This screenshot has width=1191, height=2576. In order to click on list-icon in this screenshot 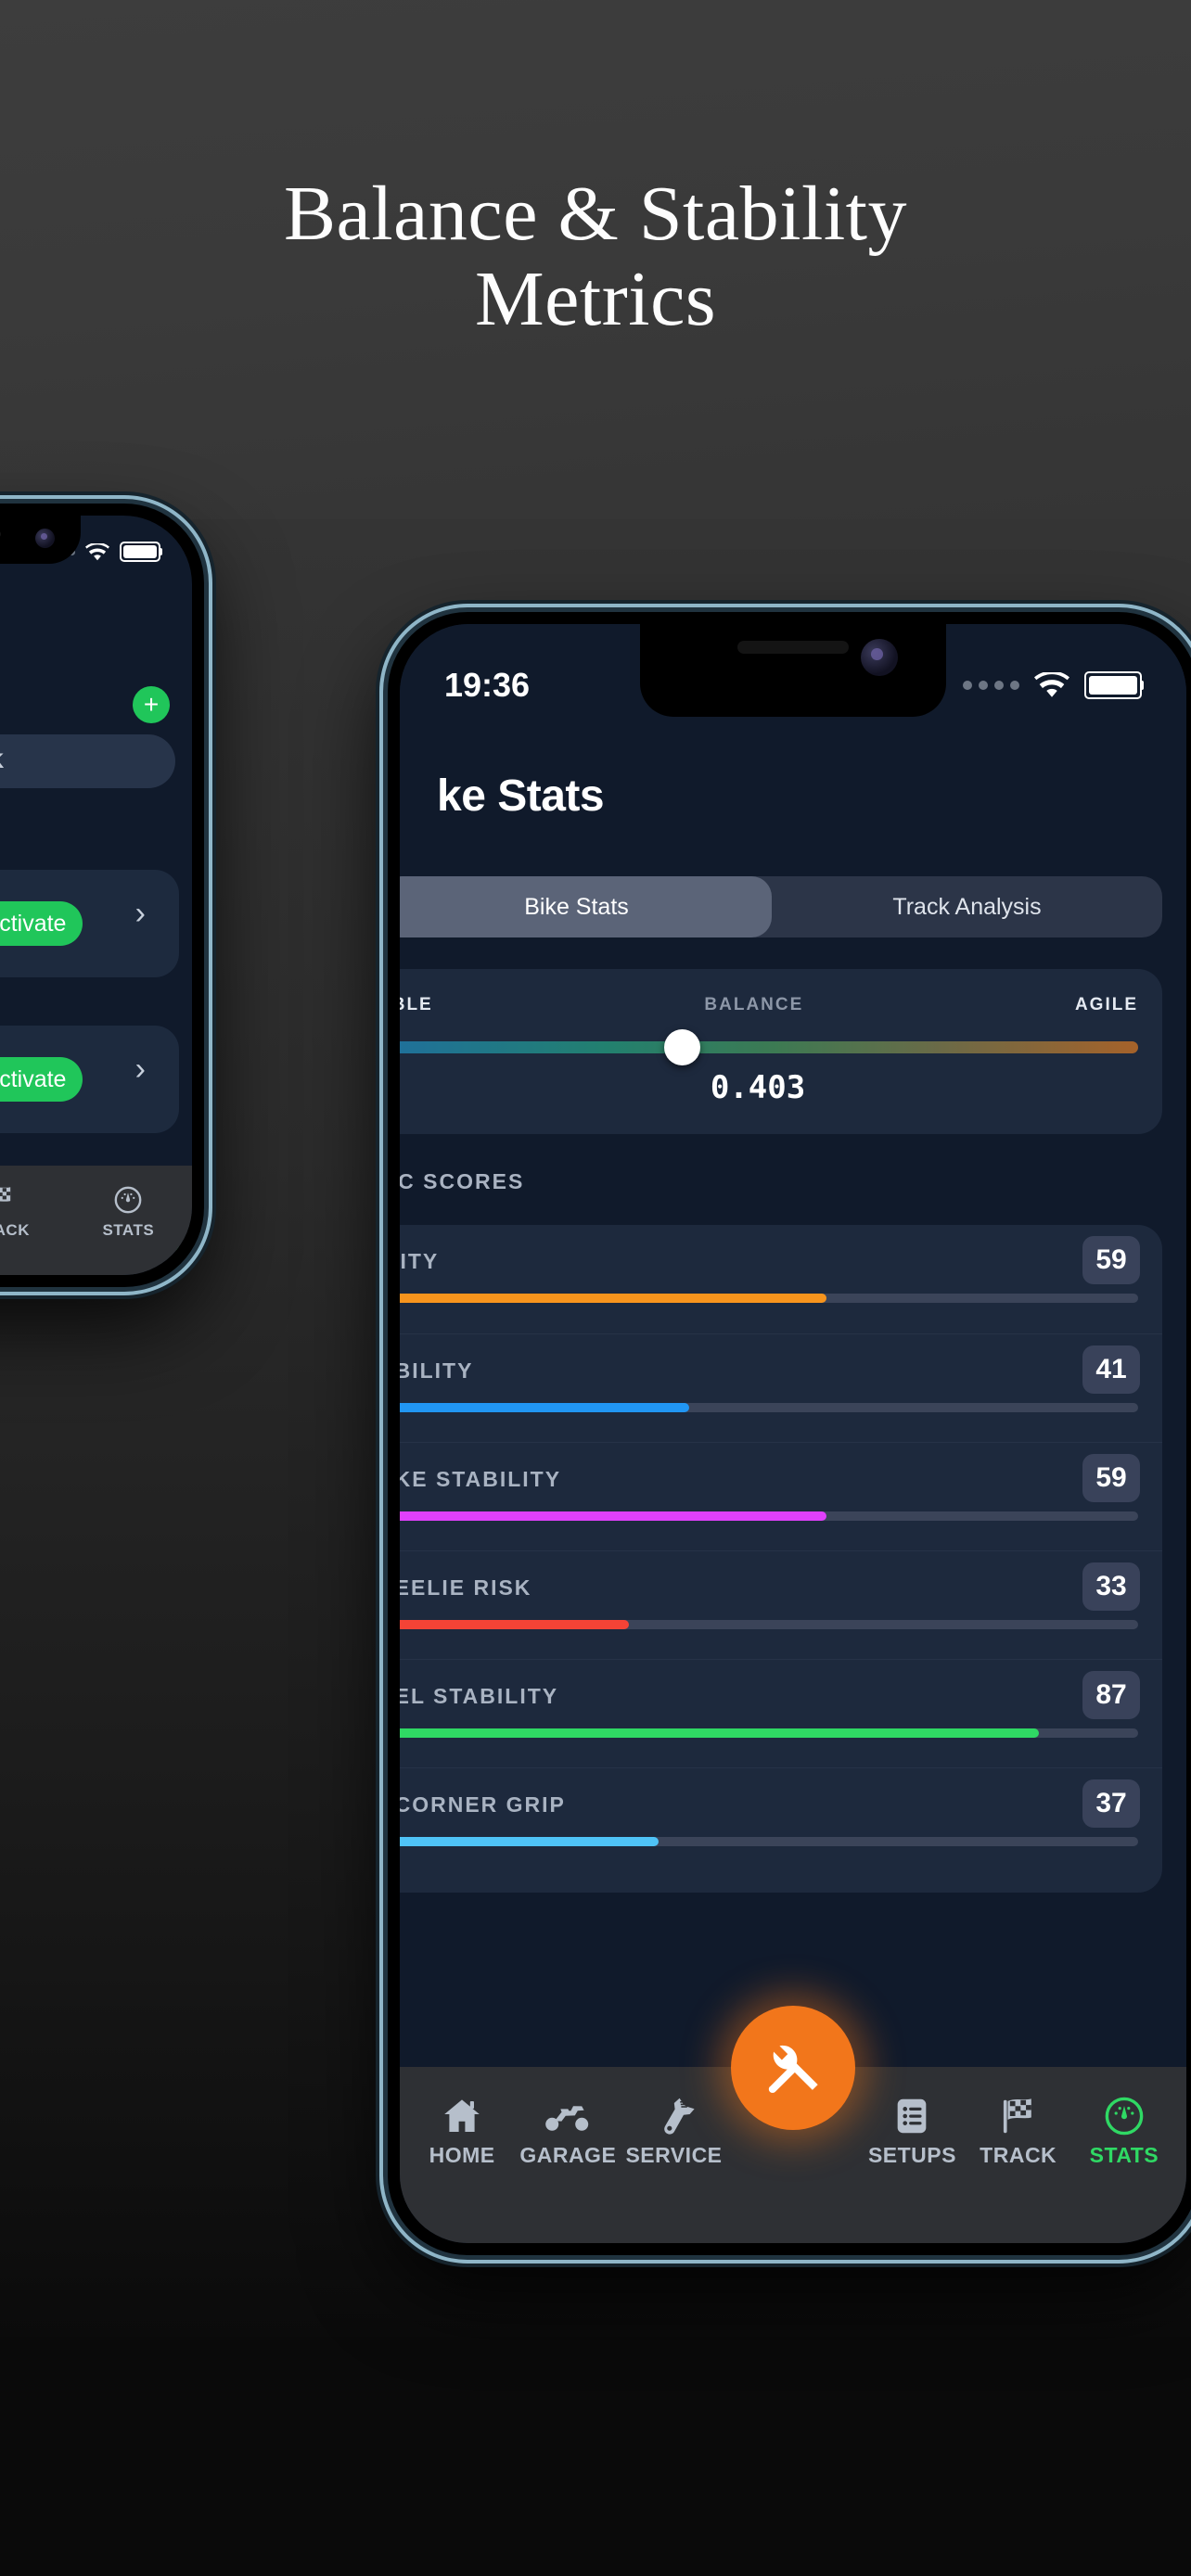, I will do `click(911, 2116)`.